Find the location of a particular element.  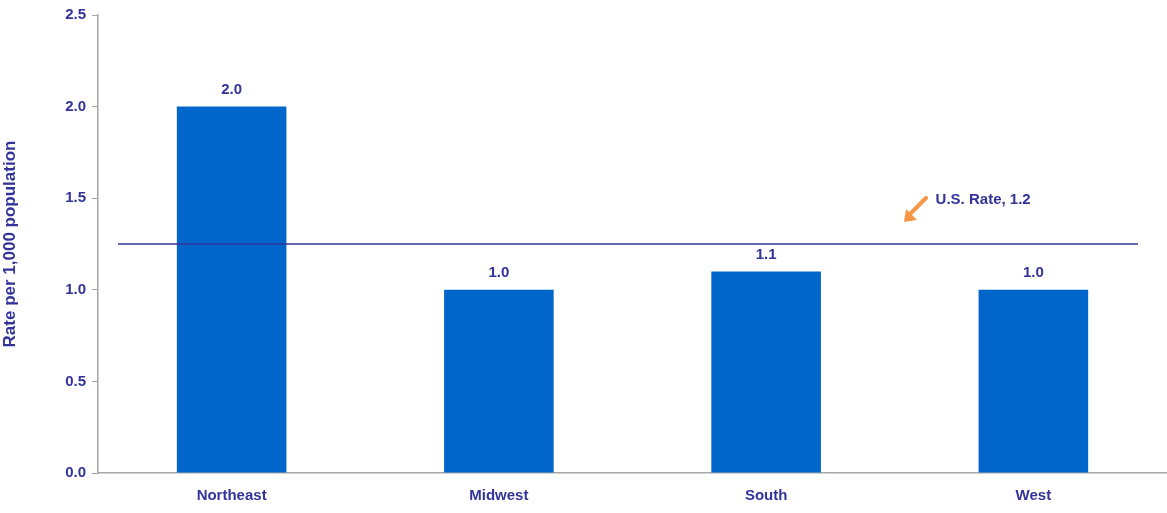

y-axis-title: Rate per 1,000 population is located at coordinates (9, 244).